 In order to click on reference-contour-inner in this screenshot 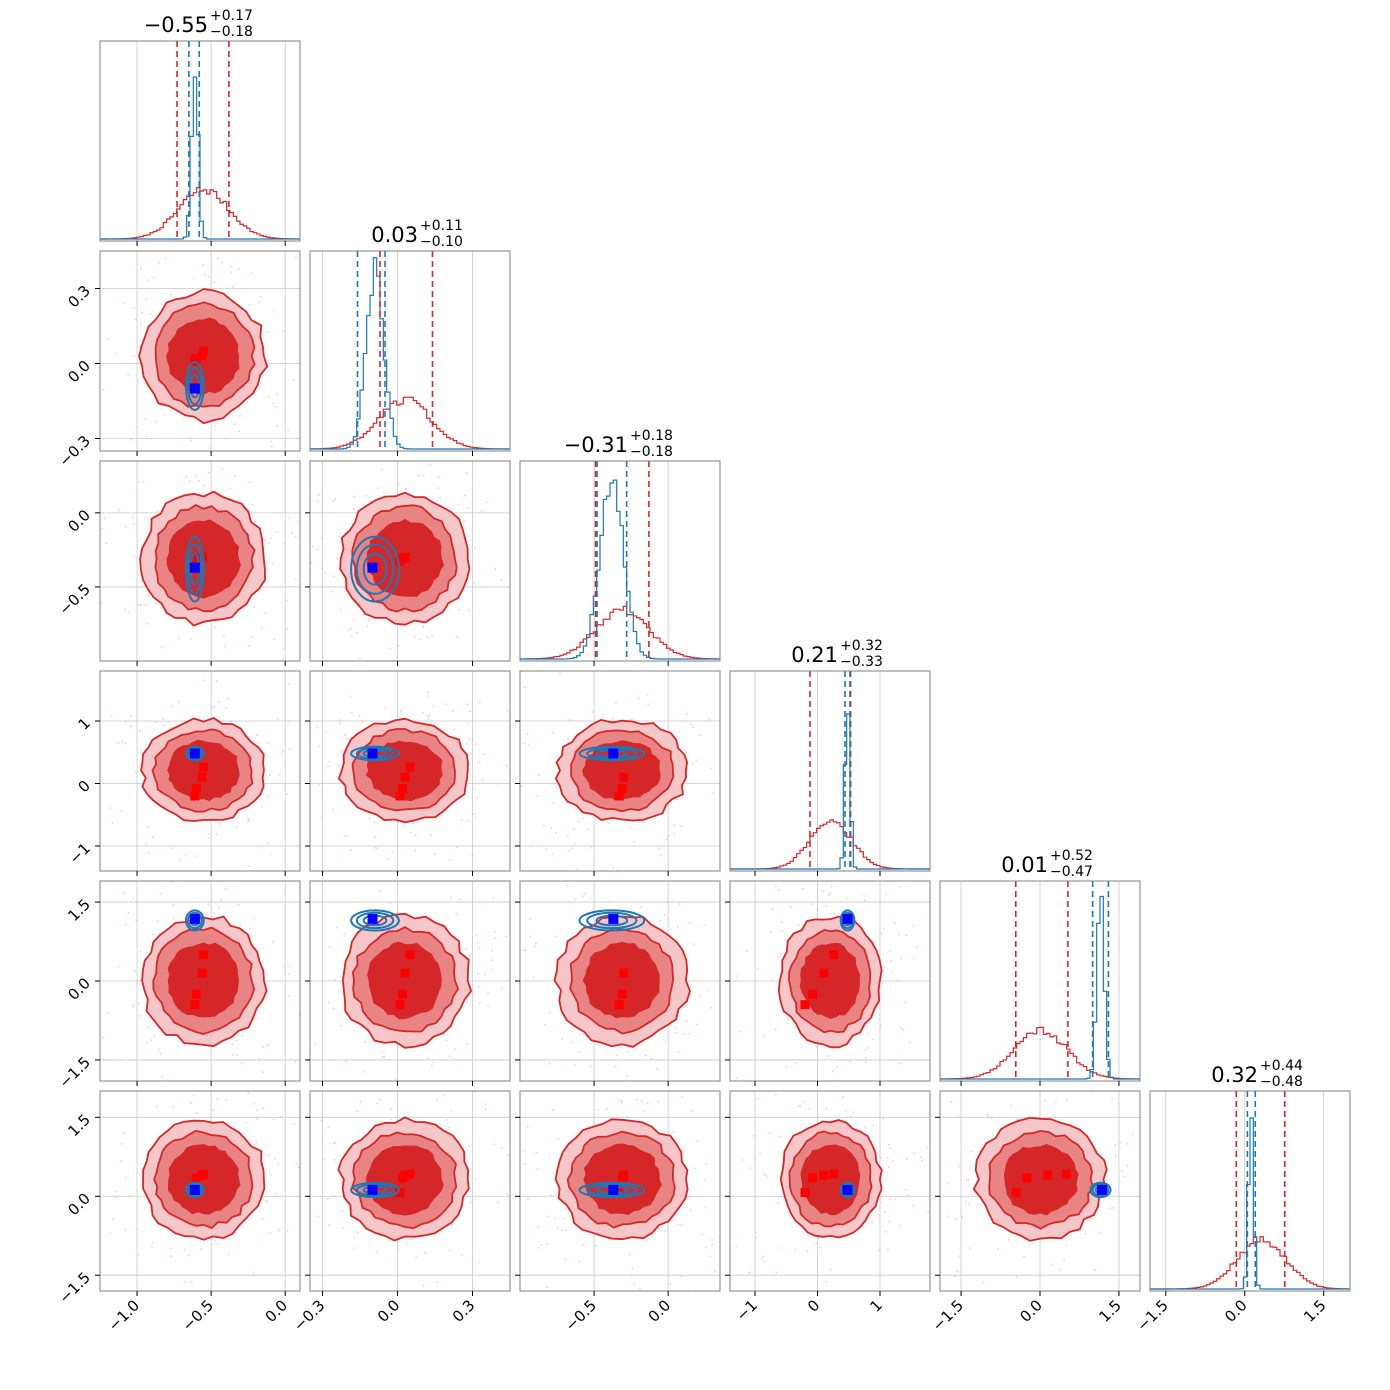, I will do `click(621, 980)`.